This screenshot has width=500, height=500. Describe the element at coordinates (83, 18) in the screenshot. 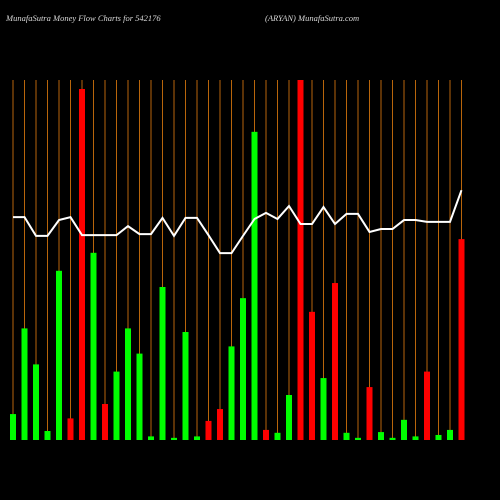

I see `chart-title: MunafaSutra Money Flow Charts for 542176` at that location.